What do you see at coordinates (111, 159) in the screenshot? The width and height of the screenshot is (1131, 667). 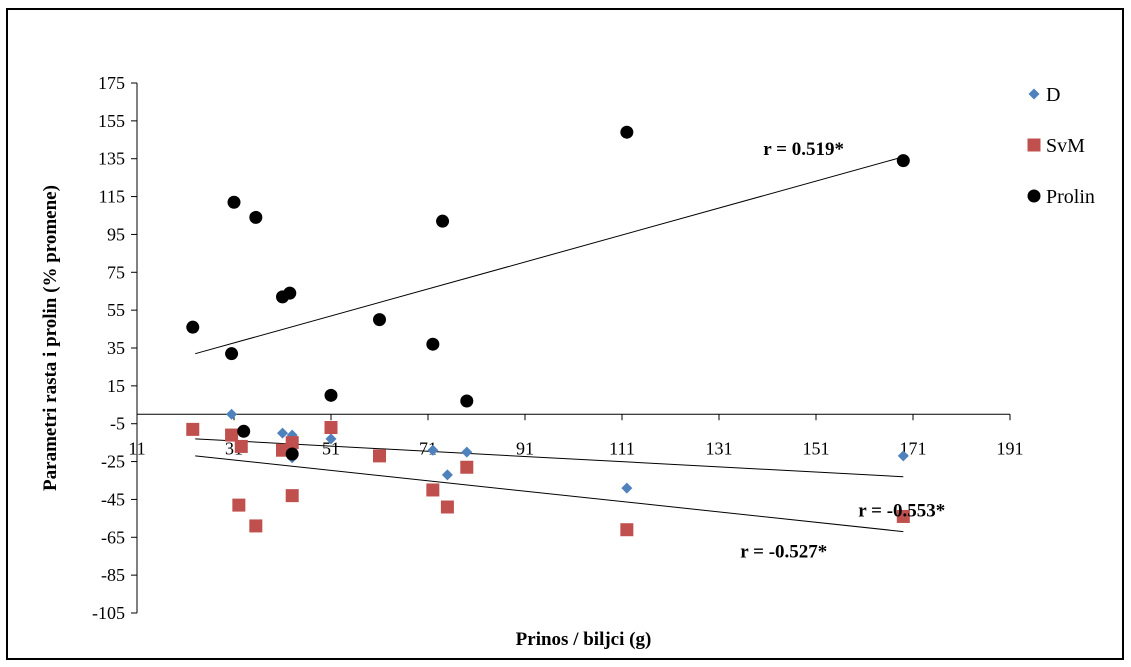 I see `y-tick-label: 135` at bounding box center [111, 159].